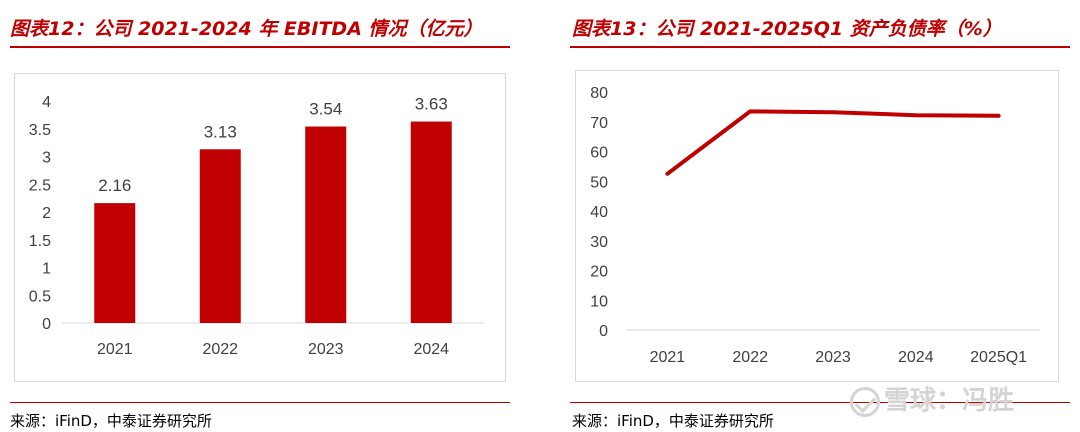 The height and width of the screenshot is (432, 1080). I want to click on y-tick-label: 4, so click(46, 102).